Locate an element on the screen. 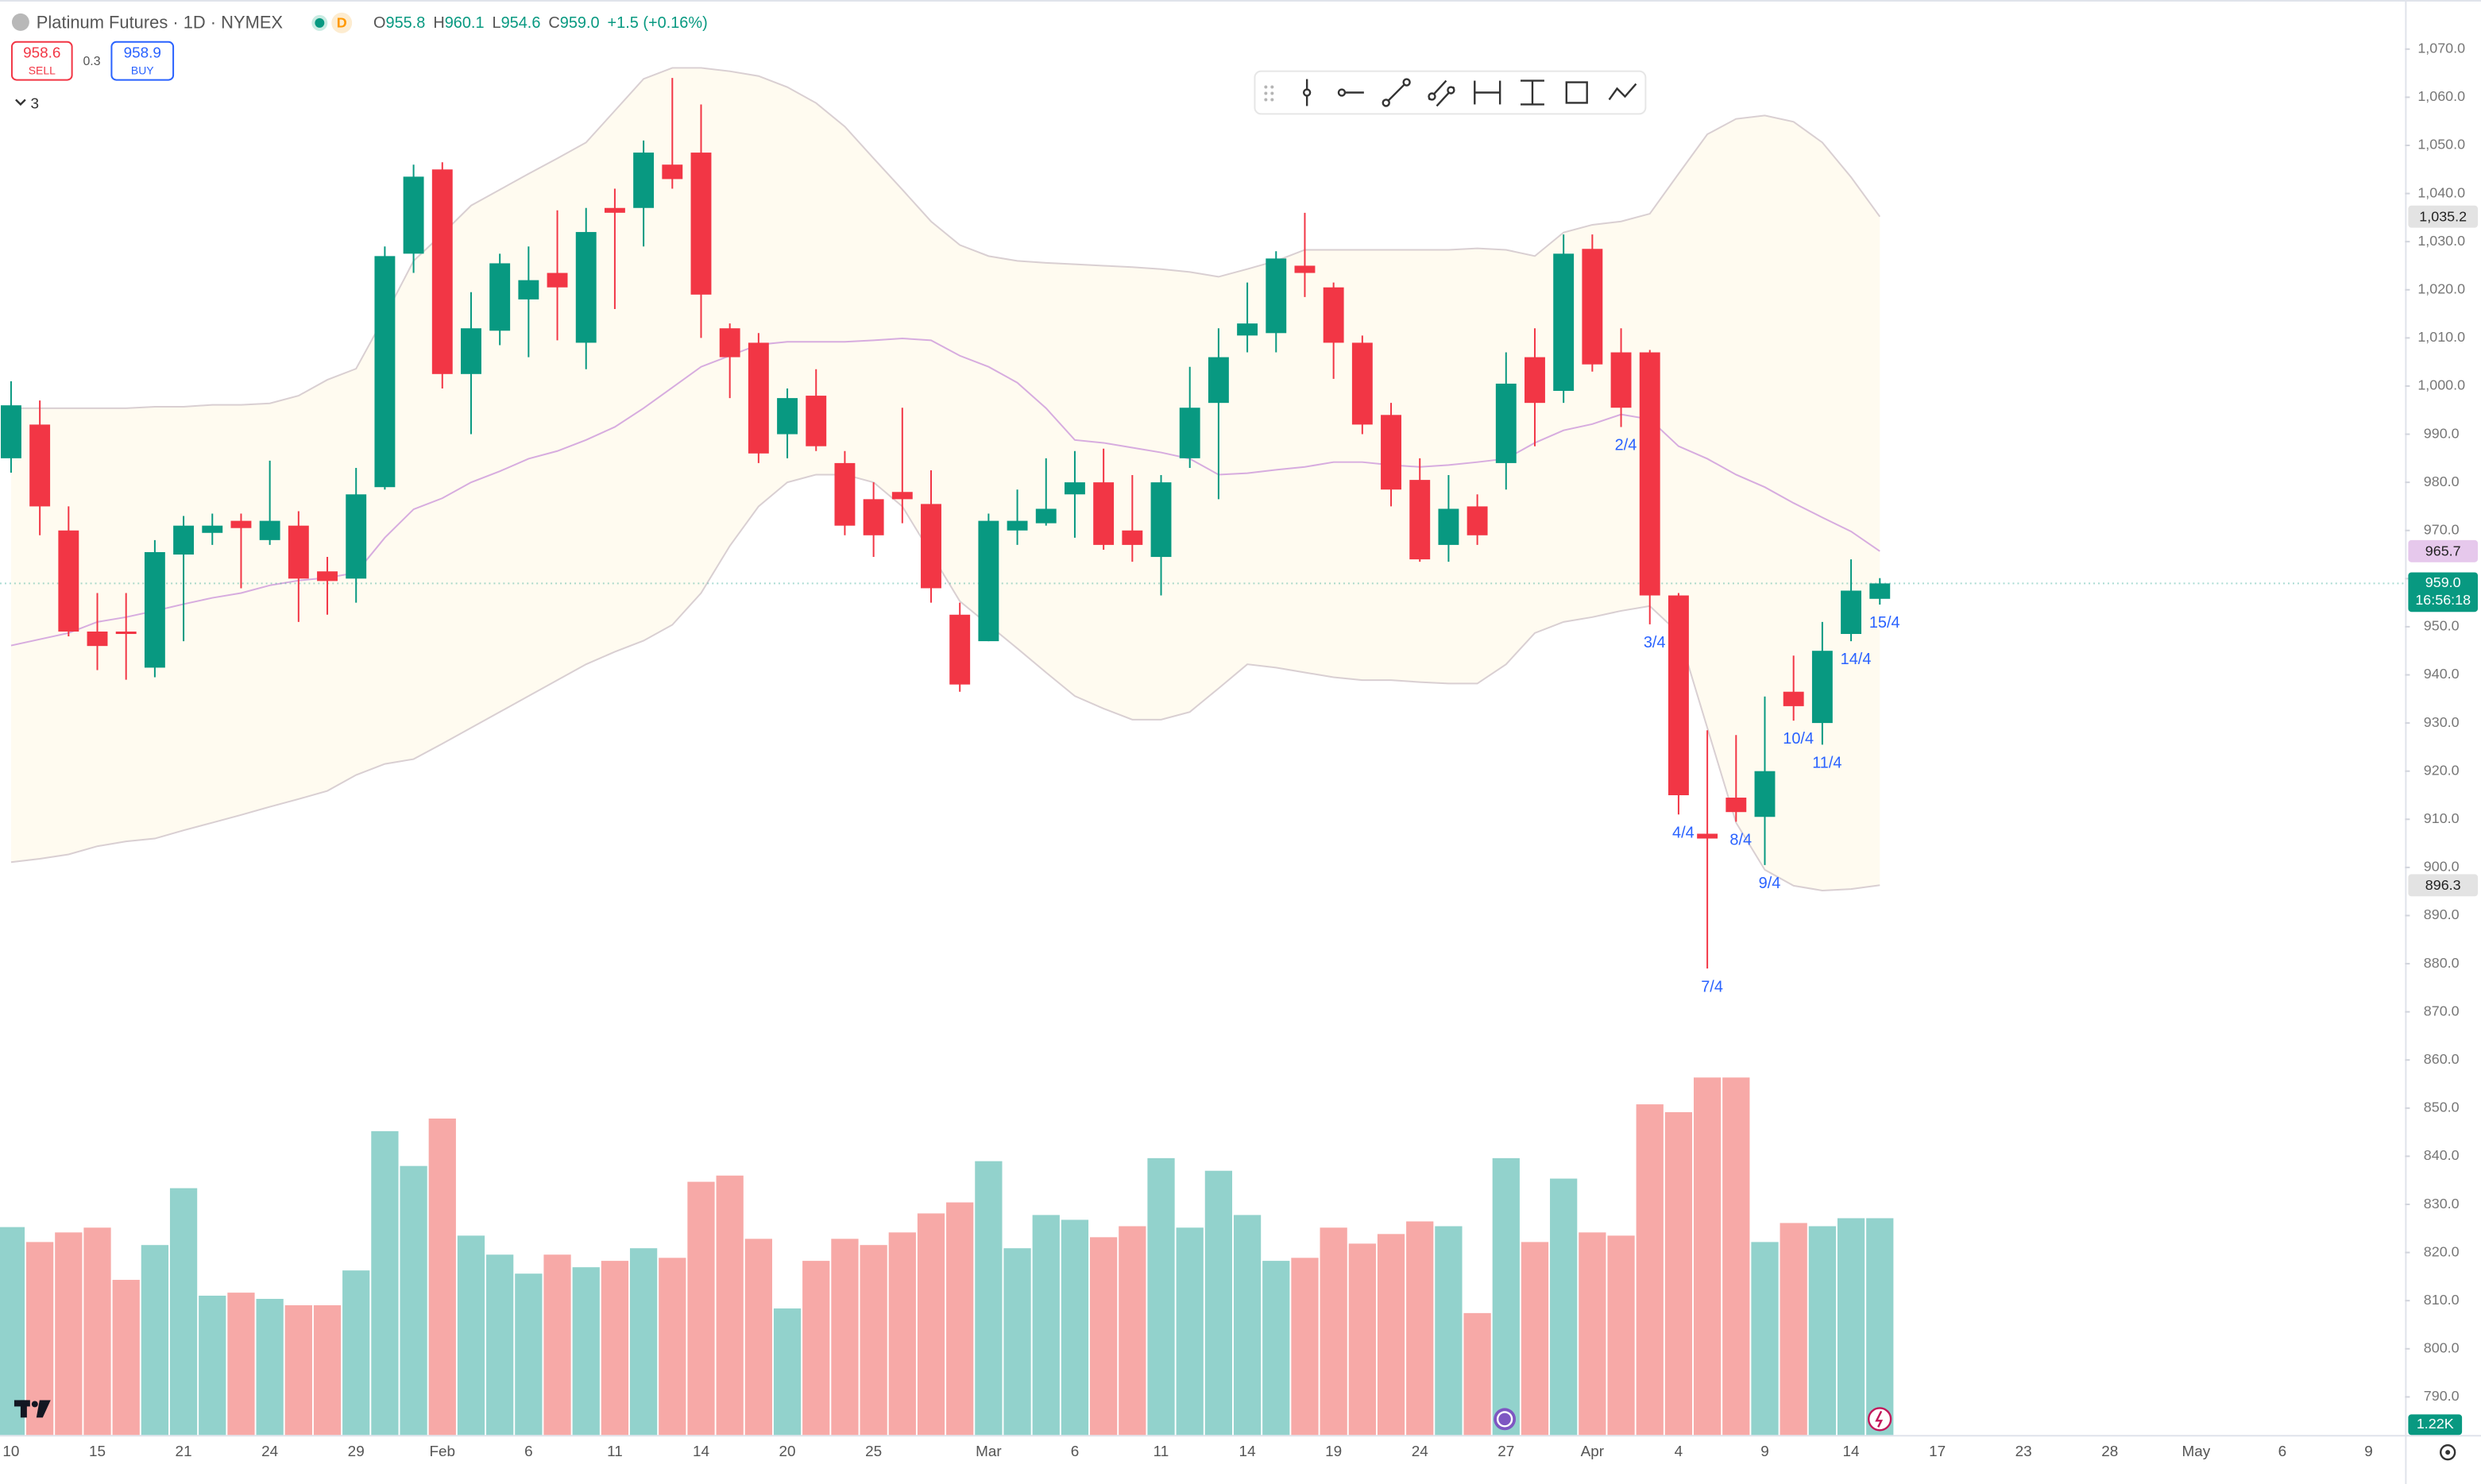 The width and height of the screenshot is (2481, 1484). drawing-toolbar is located at coordinates (1450, 93).